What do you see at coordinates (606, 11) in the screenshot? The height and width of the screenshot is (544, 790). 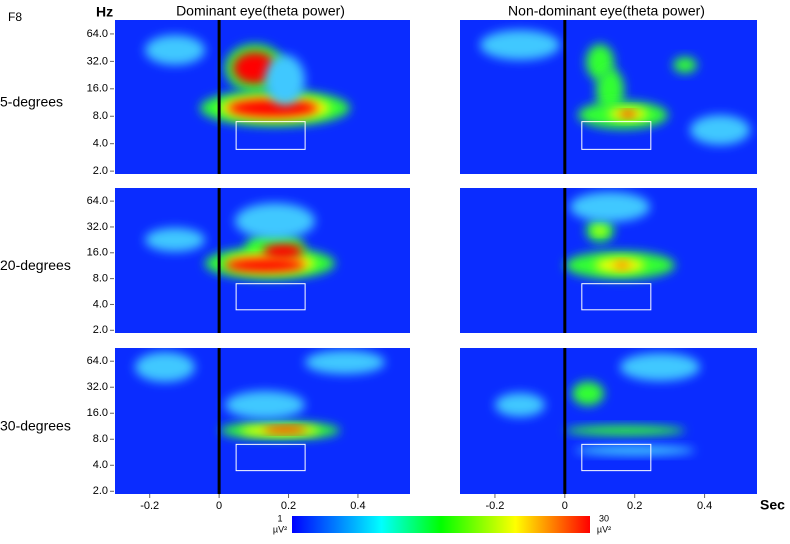 I see `column-title: Non-dominant eye(theta power)` at bounding box center [606, 11].